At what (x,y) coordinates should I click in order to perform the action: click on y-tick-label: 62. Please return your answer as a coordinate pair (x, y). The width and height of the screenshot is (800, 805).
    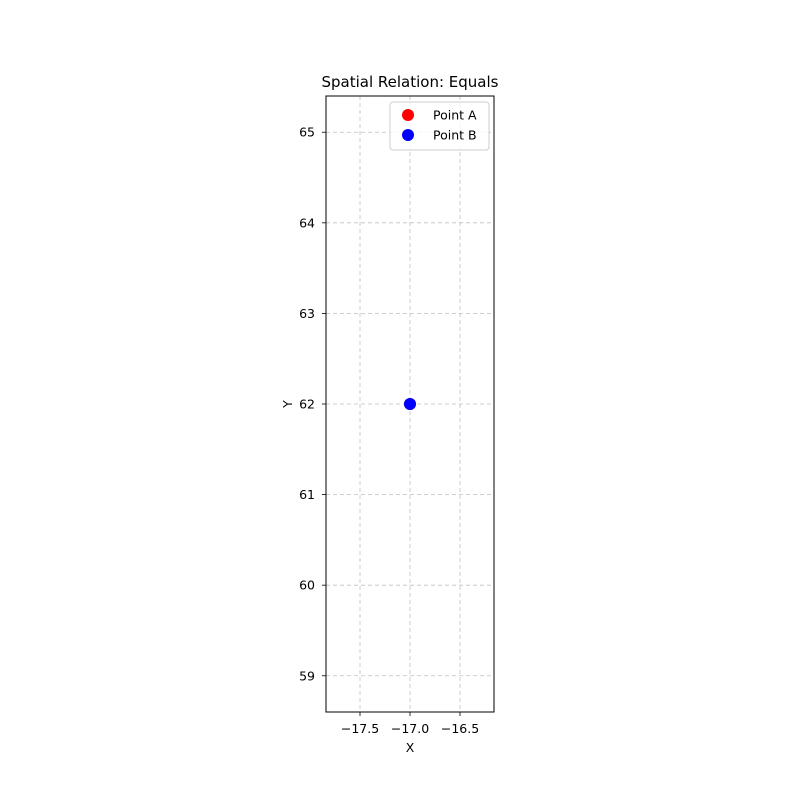
    Looking at the image, I should click on (307, 404).